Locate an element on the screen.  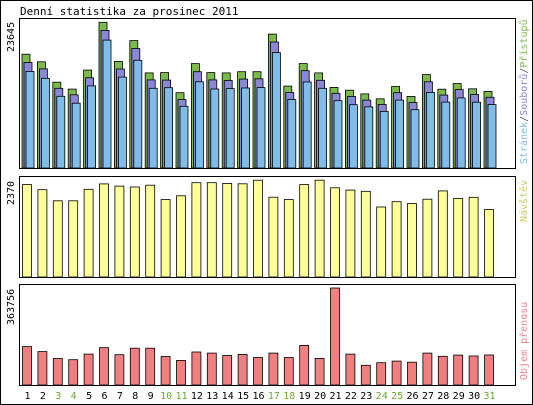
x-tick-label-day-17: 17 is located at coordinates (274, 396).